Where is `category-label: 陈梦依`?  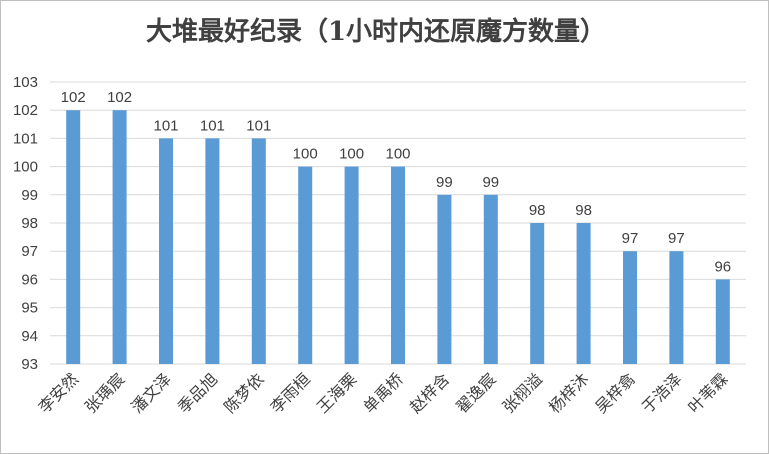 category-label: 陈梦依 is located at coordinates (243, 392).